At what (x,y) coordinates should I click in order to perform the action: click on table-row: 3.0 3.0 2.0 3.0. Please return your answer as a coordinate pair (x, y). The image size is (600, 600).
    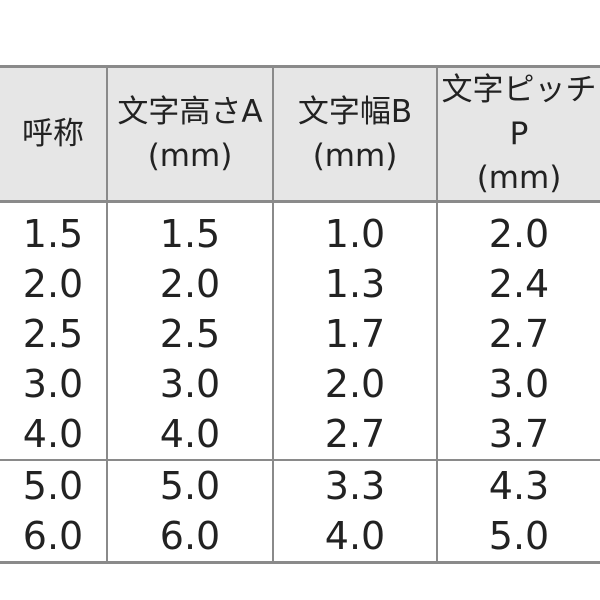
    Looking at the image, I should click on (300, 384).